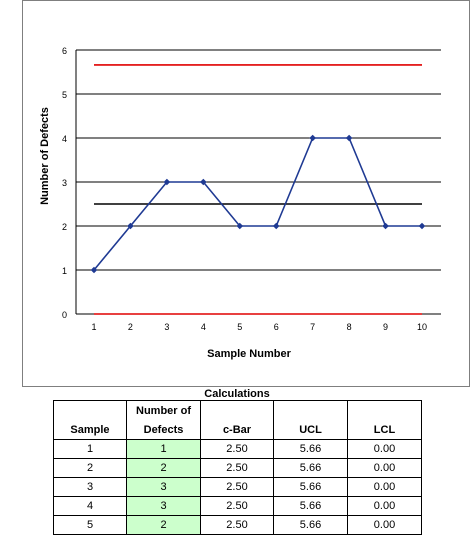 This screenshot has width=474, height=557. Describe the element at coordinates (64, 183) in the screenshot. I see `y-tick-label: 3` at that location.